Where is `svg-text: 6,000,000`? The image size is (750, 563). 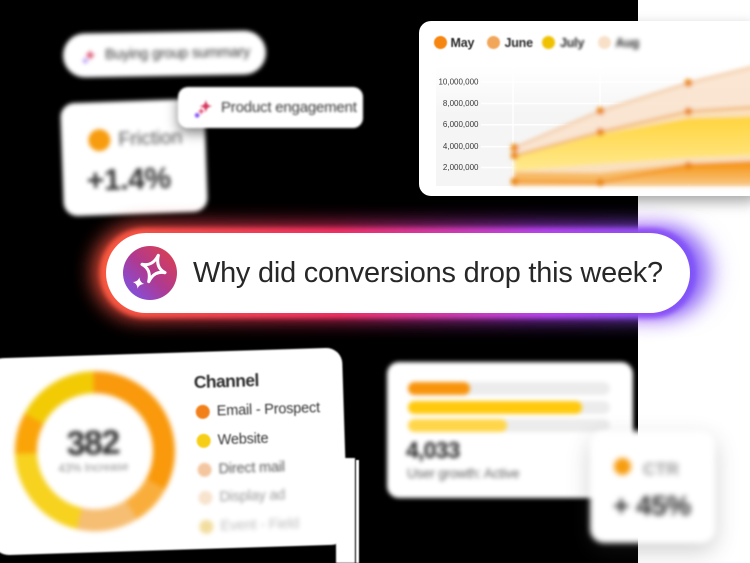
svg-text: 6,000,000 is located at coordinates (461, 124).